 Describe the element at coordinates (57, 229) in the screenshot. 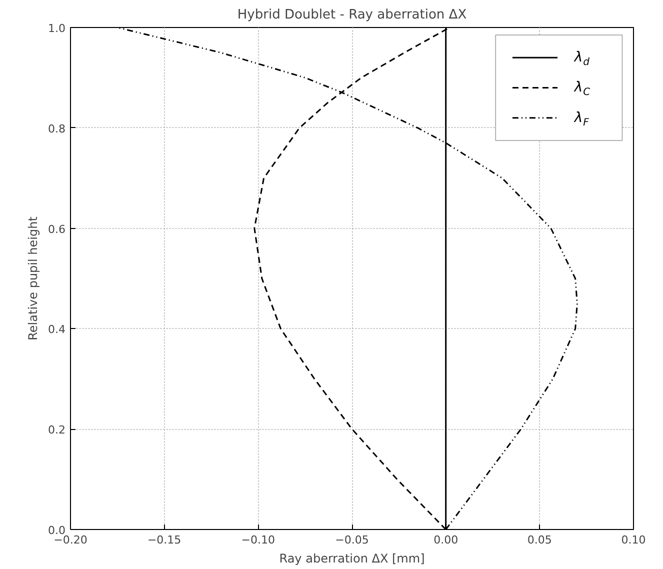

I see `y-tick-label: 0.6` at that location.